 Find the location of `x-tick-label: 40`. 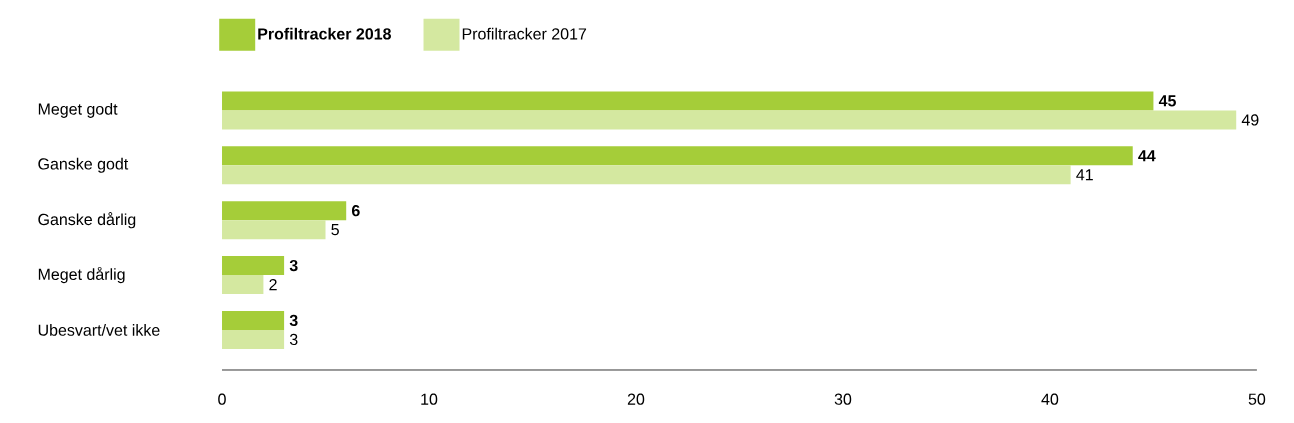

x-tick-label: 40 is located at coordinates (1050, 399).